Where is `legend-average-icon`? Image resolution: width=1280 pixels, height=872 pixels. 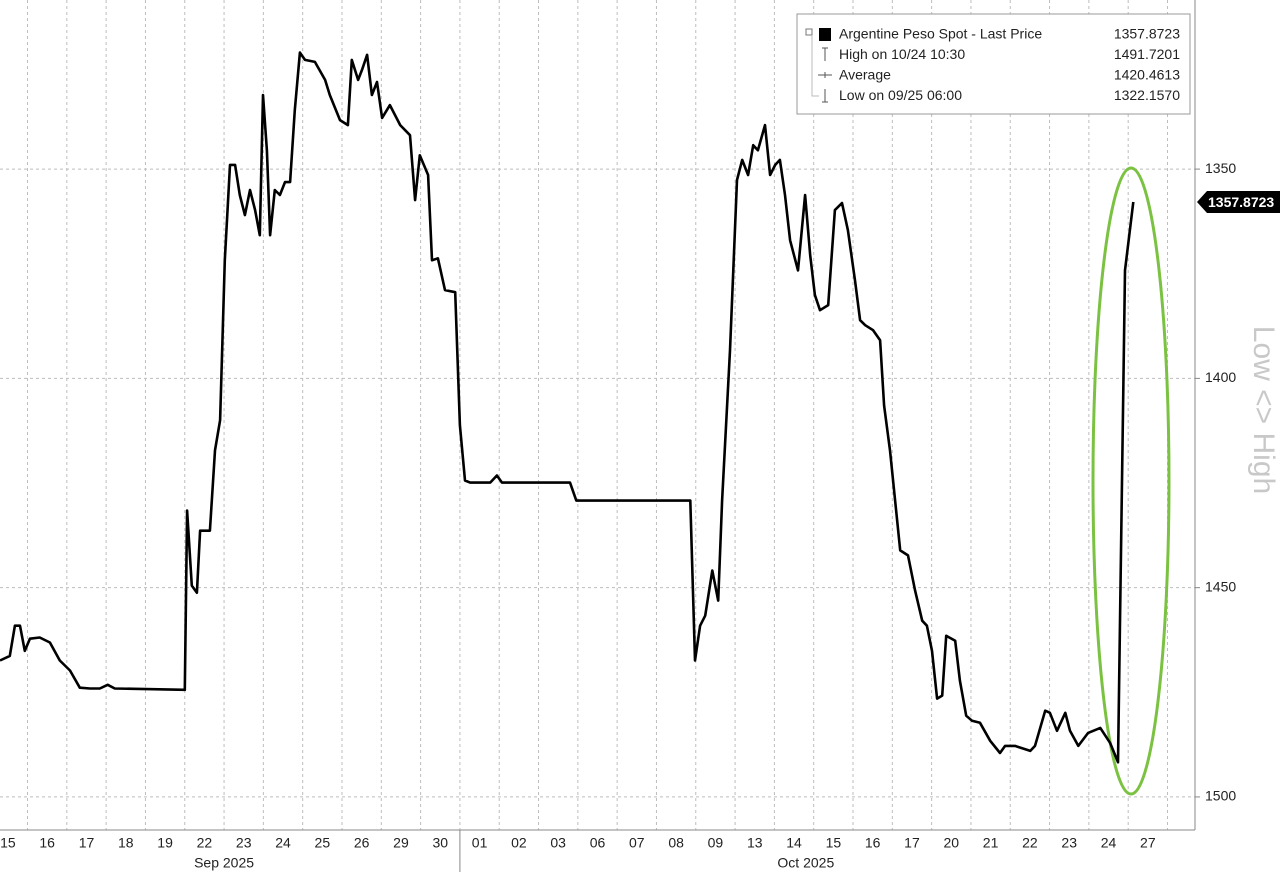 legend-average-icon is located at coordinates (825, 75).